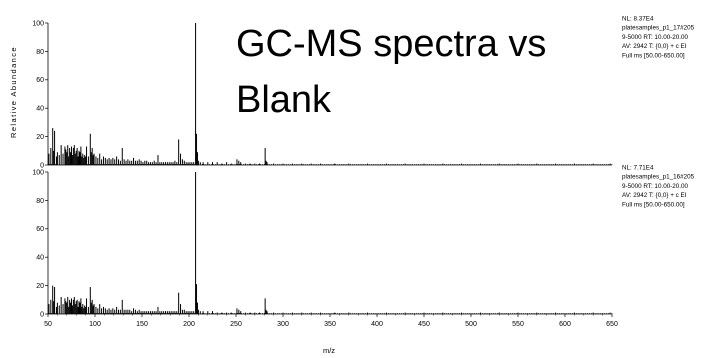 This screenshot has width=708, height=358. Describe the element at coordinates (638, 19) in the screenshot. I see `info-line-top-0: NL: 8.37E4` at that location.